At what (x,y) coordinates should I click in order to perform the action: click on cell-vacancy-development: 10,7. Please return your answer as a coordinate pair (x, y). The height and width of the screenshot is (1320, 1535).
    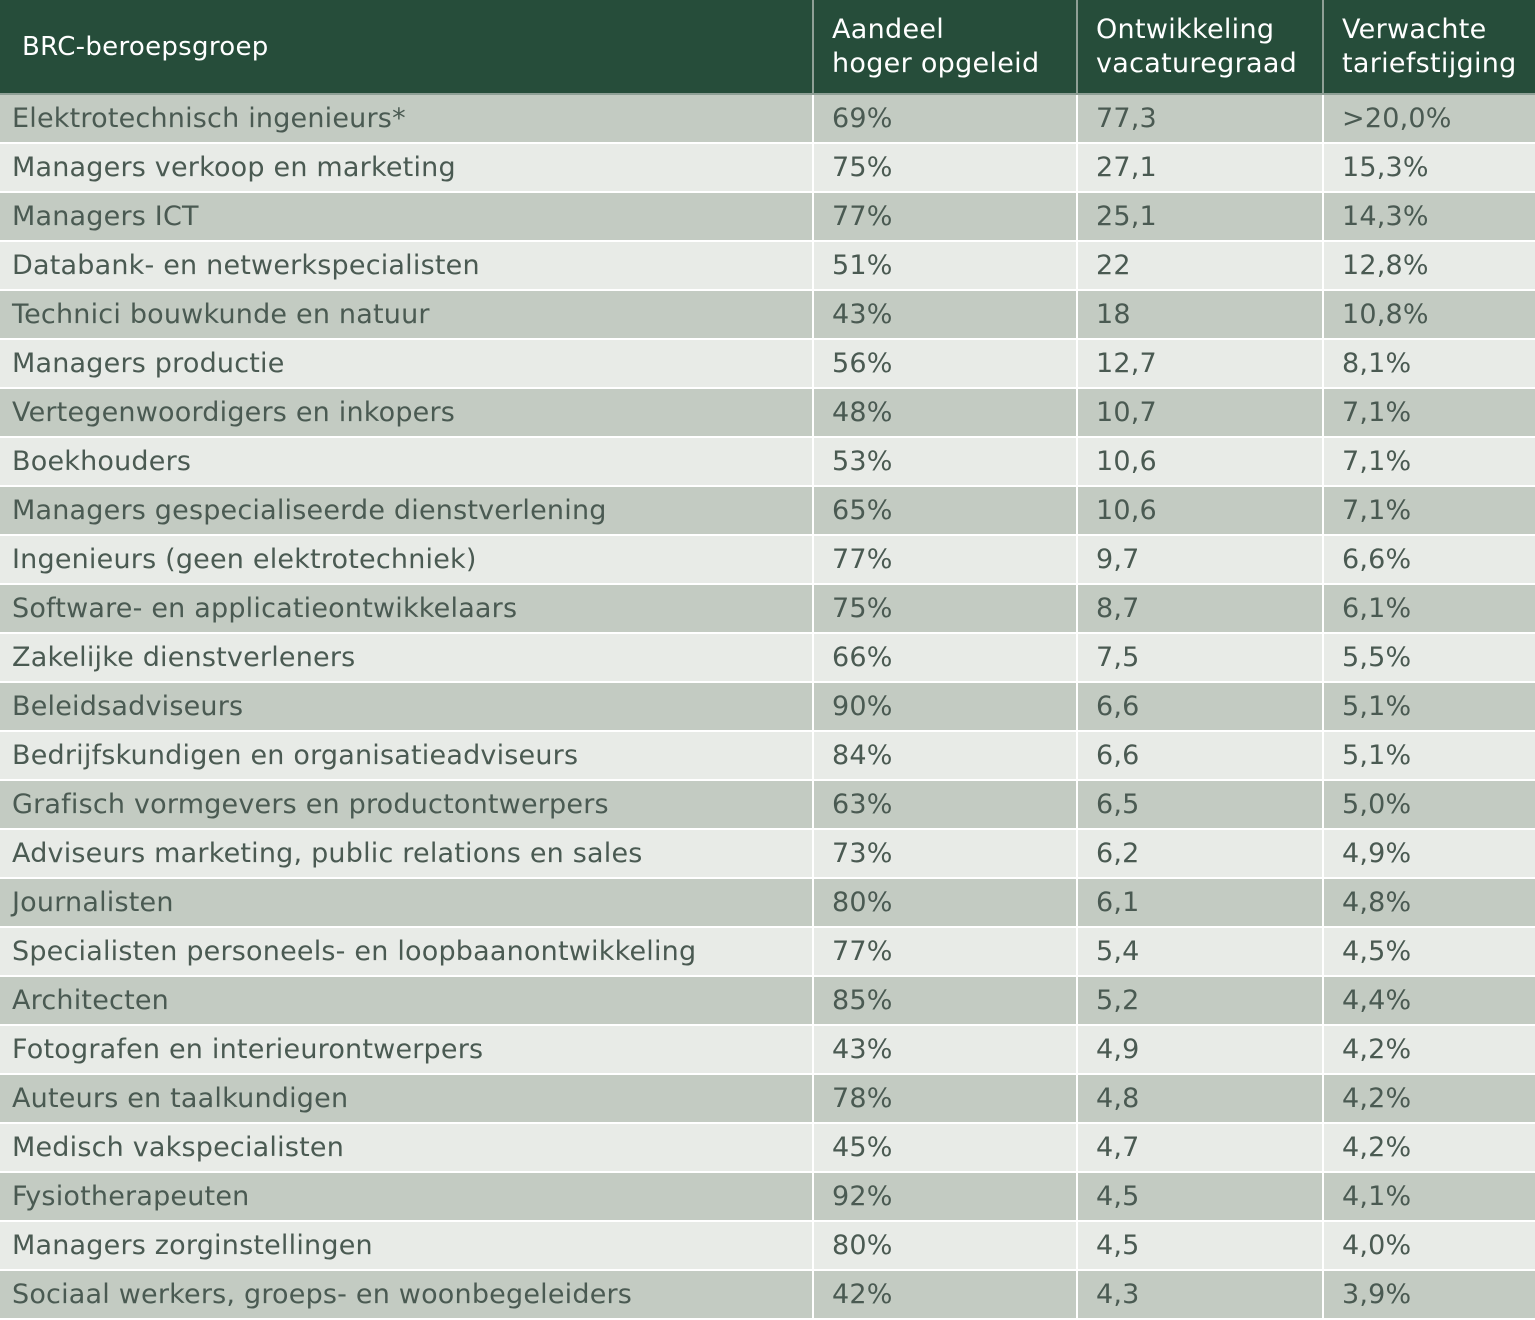
    Looking at the image, I should click on (1200, 413).